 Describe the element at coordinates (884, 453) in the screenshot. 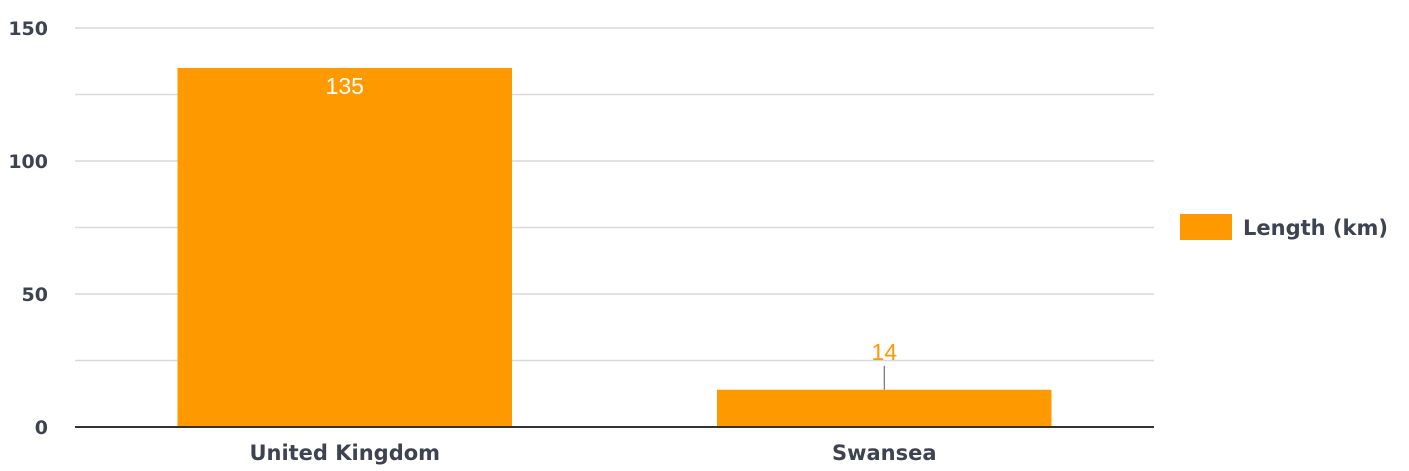

I see `x-category-label-swansea: Swansea` at that location.